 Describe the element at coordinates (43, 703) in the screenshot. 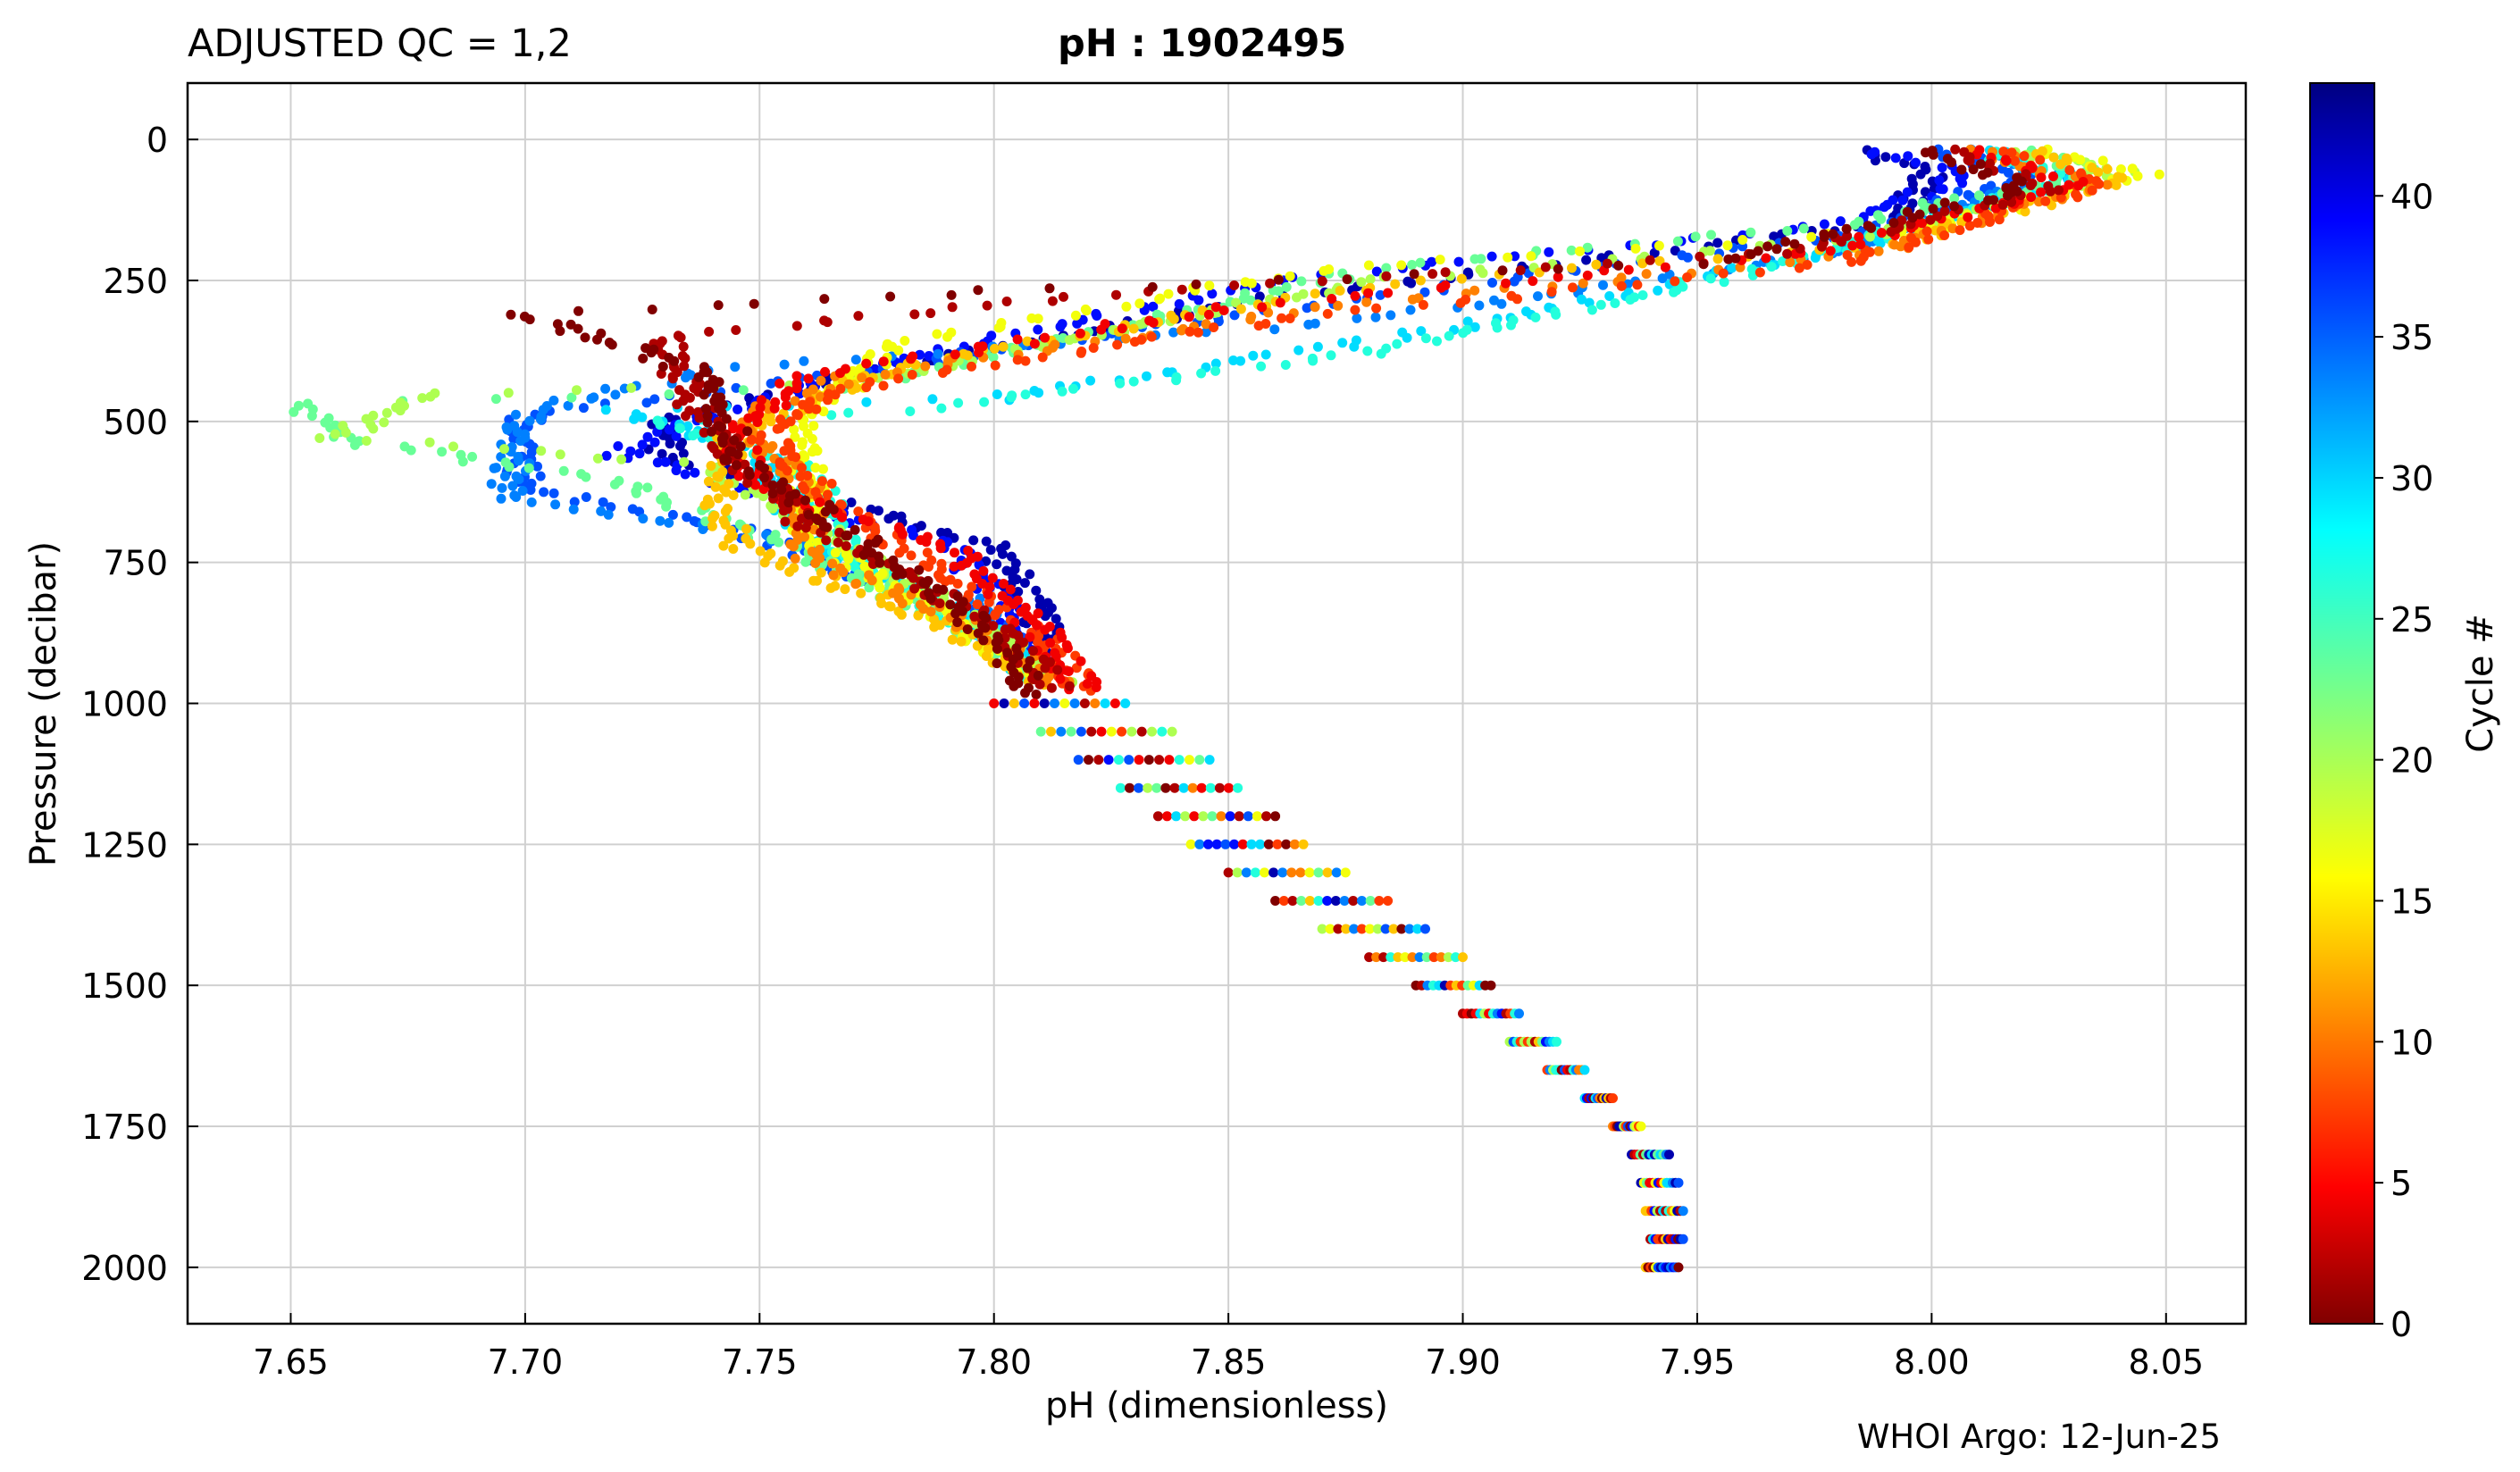

I see `y-axis-label: Pressure (decibar)` at that location.